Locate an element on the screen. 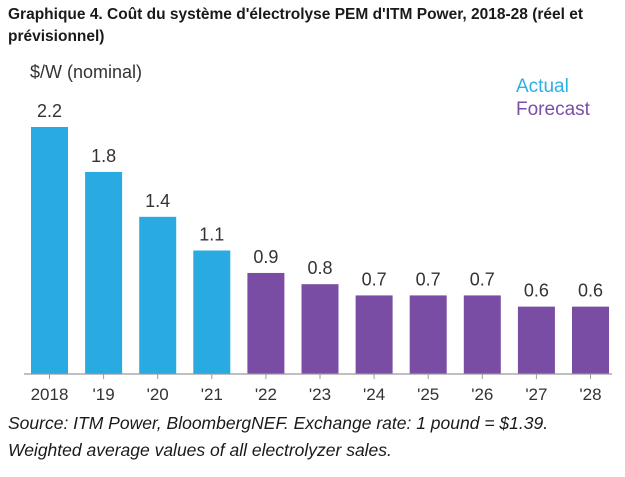 Image resolution: width=625 pixels, height=477 pixels. data-label-0: 2.2 is located at coordinates (49, 111).